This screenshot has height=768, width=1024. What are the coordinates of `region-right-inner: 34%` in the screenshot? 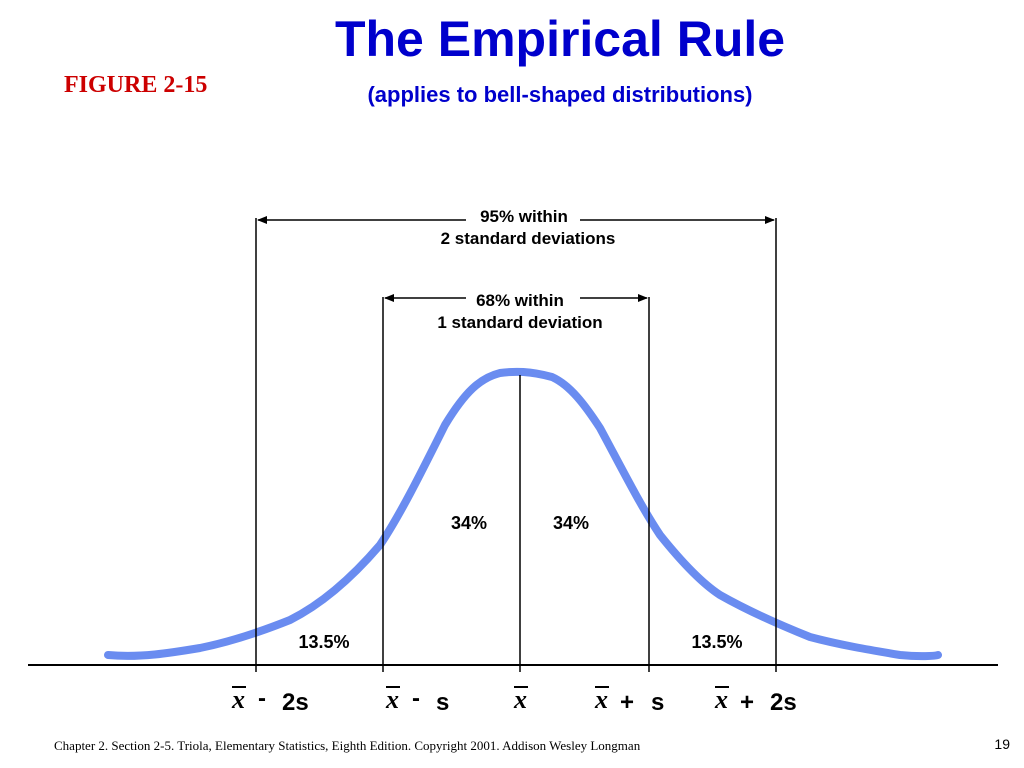 It's located at (571, 523).